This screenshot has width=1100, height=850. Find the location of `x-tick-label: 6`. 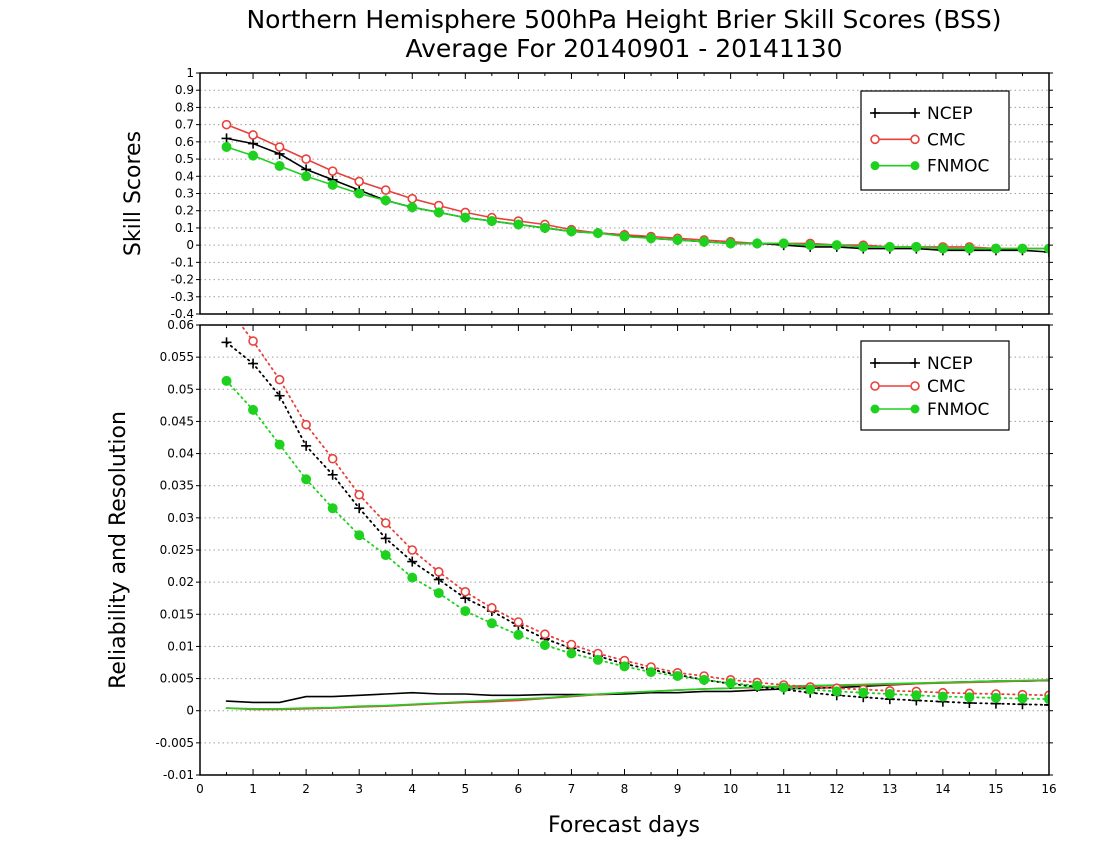

x-tick-label: 6 is located at coordinates (519, 789).